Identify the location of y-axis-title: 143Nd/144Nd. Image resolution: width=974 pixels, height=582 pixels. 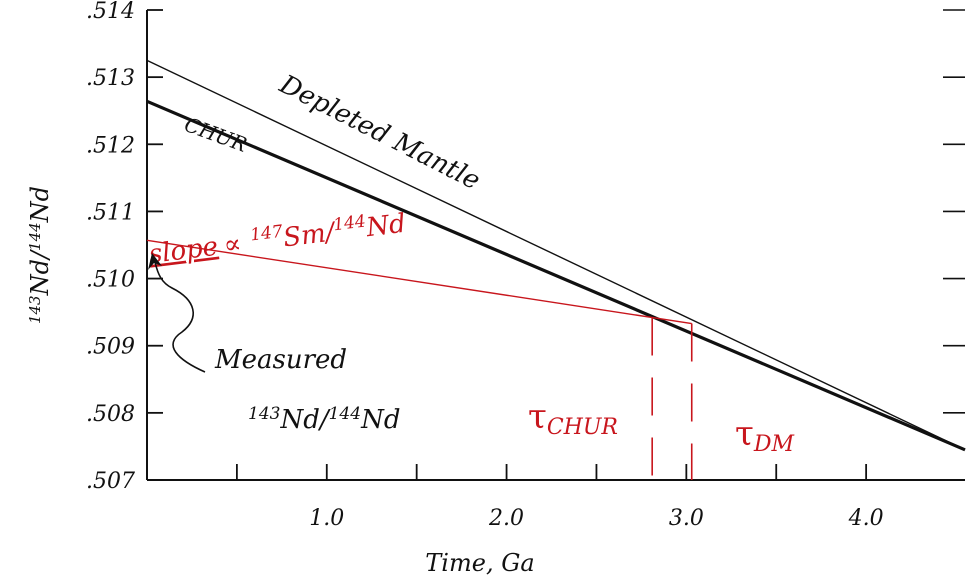
(40, 255).